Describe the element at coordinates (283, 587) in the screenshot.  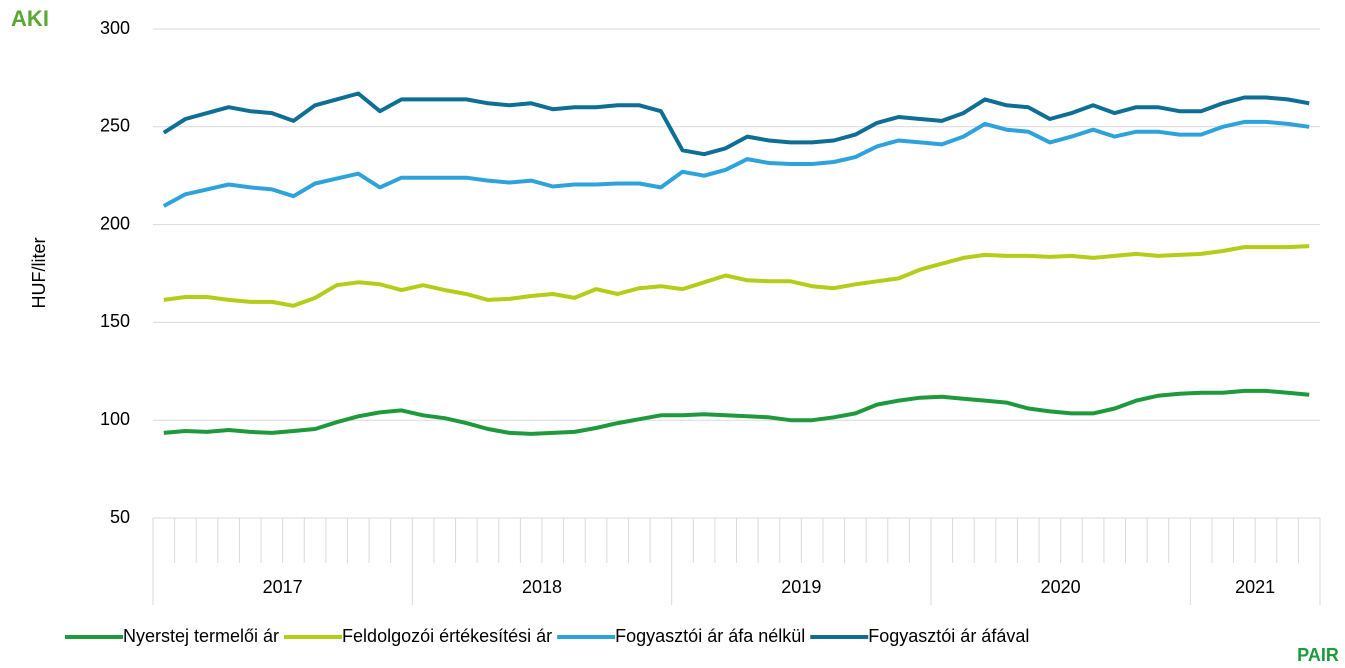
I see `x-group-label: 2017` at that location.